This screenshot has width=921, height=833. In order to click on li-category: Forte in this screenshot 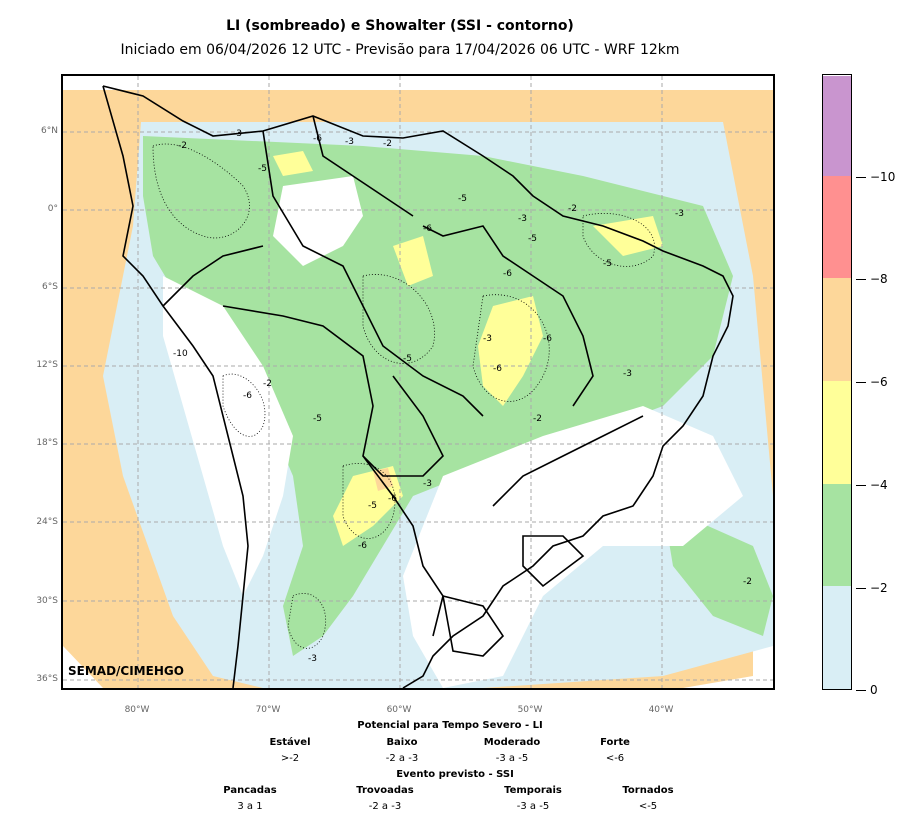, I will do `click(615, 742)`.